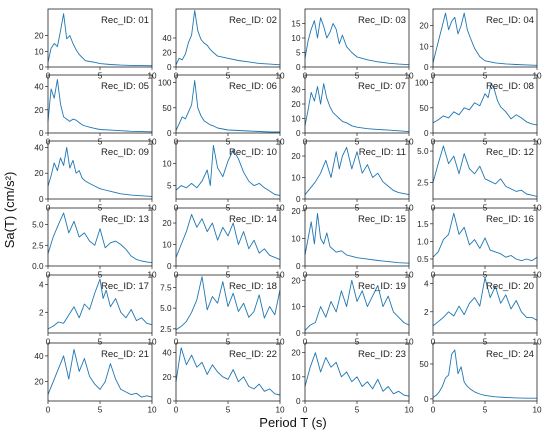 The height and width of the screenshot is (435, 550). I want to click on record-label: Rec_ID: 17, so click(125, 286).